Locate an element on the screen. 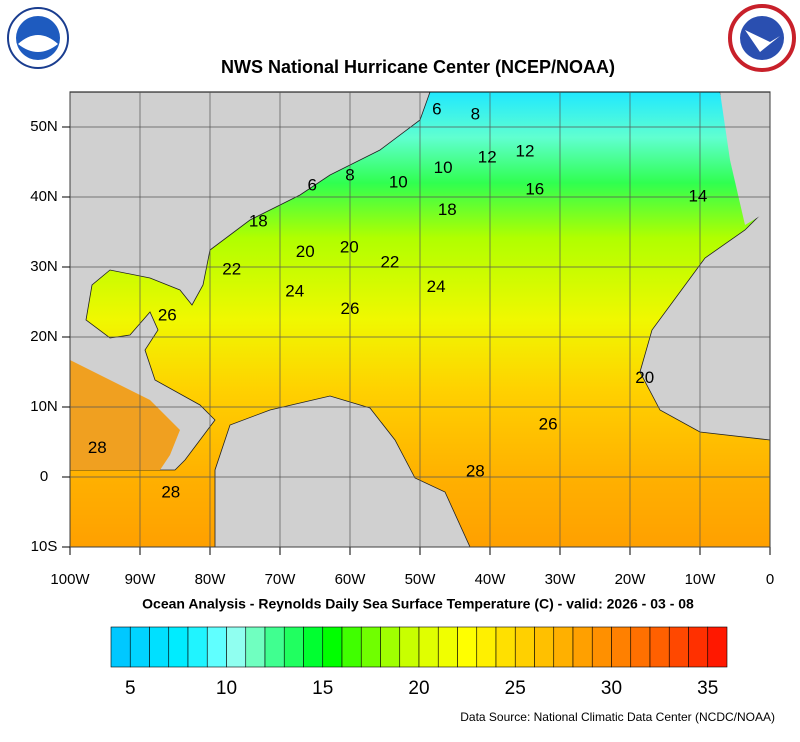  lat-label: 40N is located at coordinates (44, 196).